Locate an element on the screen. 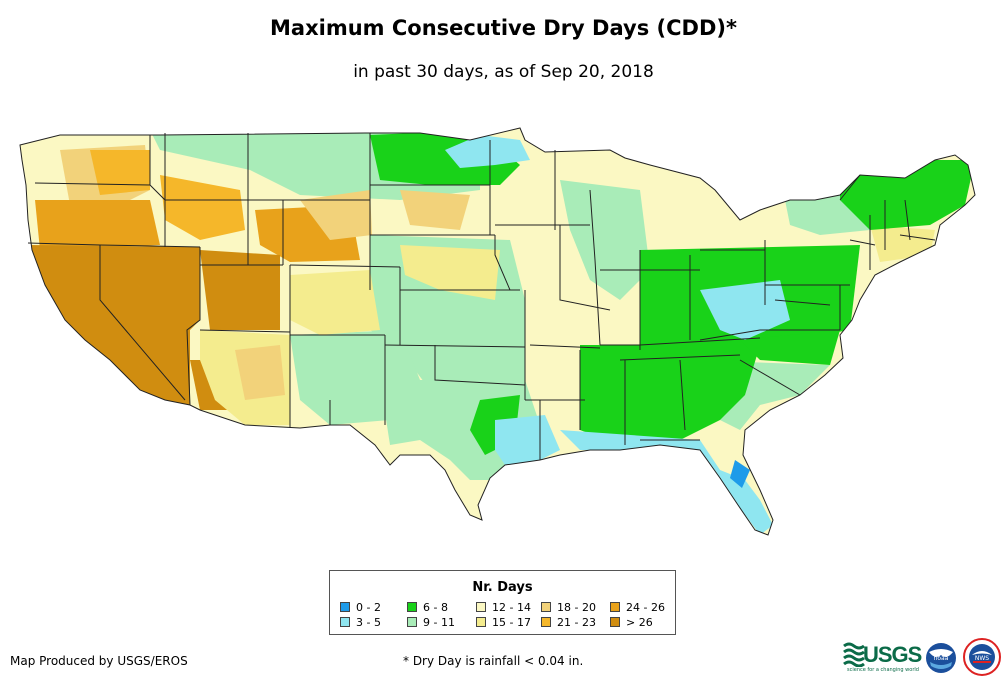 The width and height of the screenshot is (1007, 691). legend-label: 0 - 2 is located at coordinates (368, 607).